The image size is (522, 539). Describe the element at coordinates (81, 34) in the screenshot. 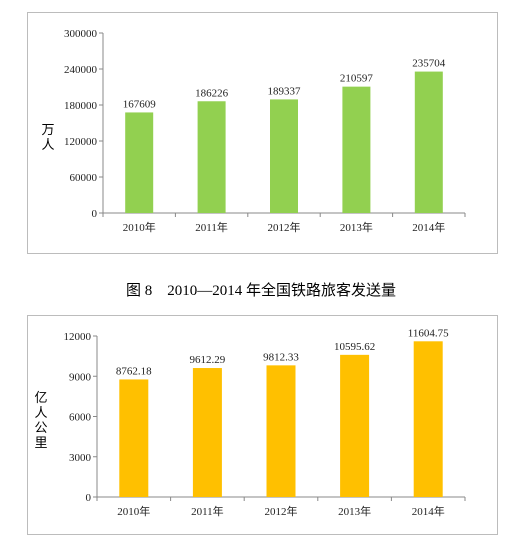

I see `y-tick-label: 300000` at that location.